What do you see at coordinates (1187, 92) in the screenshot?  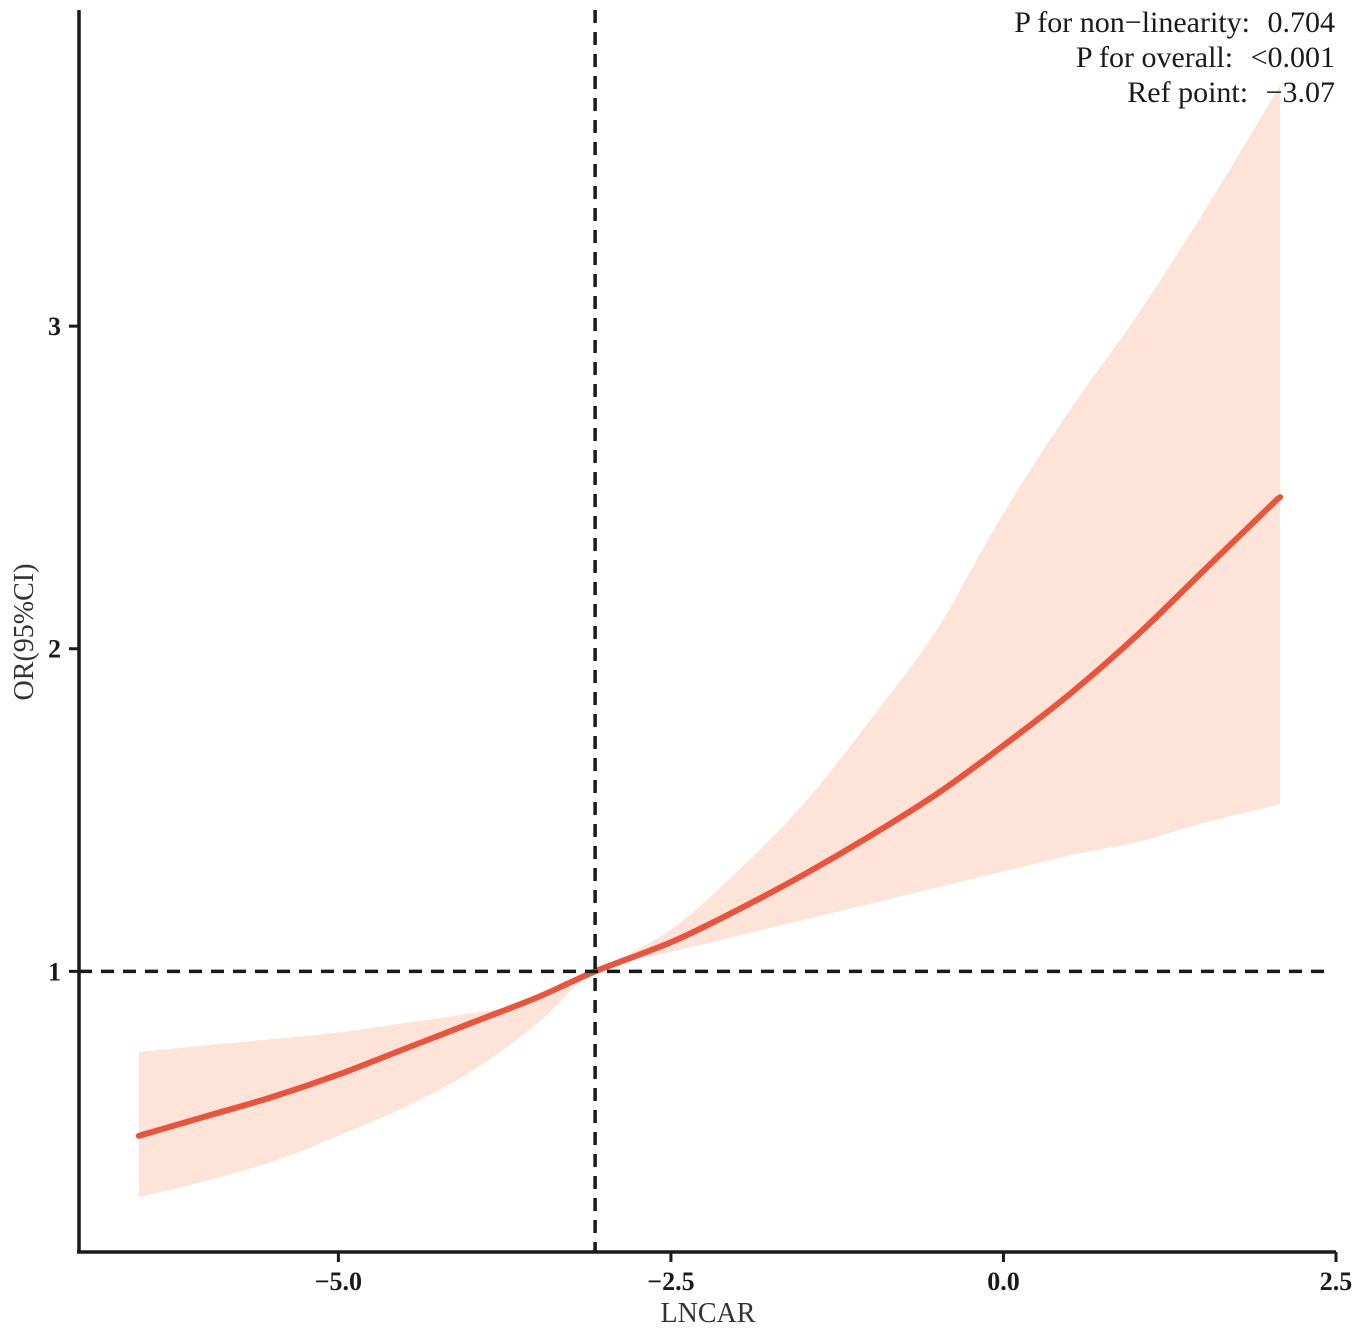 I see `annotation-refpoint-label: Ref point:` at bounding box center [1187, 92].